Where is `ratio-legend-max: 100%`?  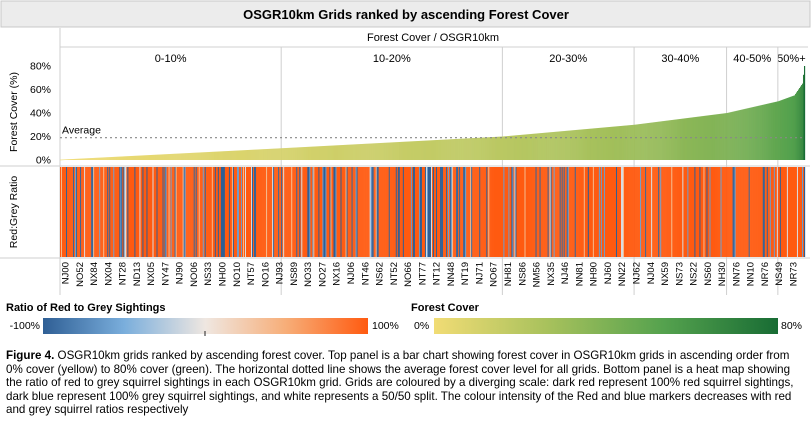
ratio-legend-max: 100% is located at coordinates (385, 326).